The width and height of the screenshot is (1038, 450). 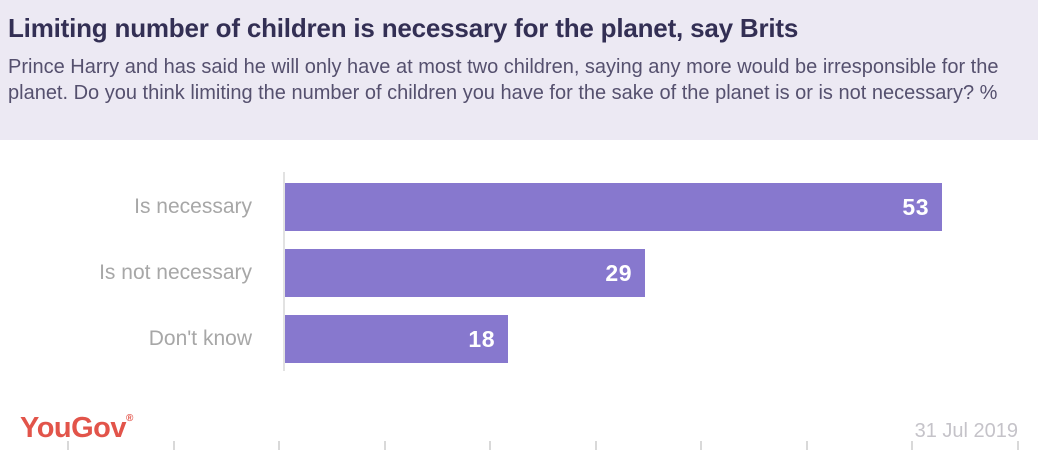 I want to click on bar-value-label: 53, so click(x=915, y=206).